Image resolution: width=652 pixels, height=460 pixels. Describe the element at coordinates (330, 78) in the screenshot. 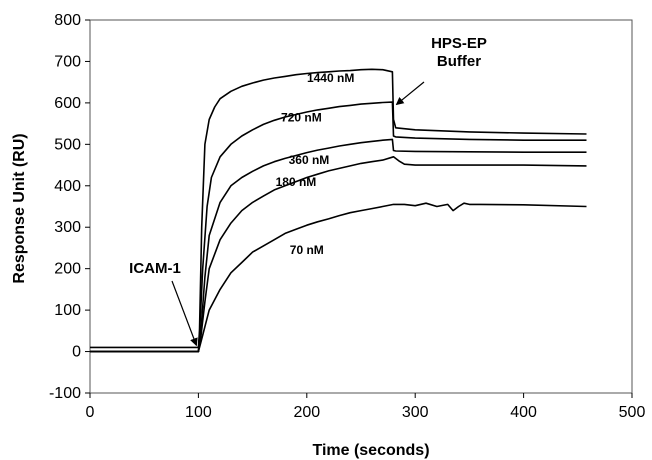

I see `series-label-0: 1440 nM` at that location.